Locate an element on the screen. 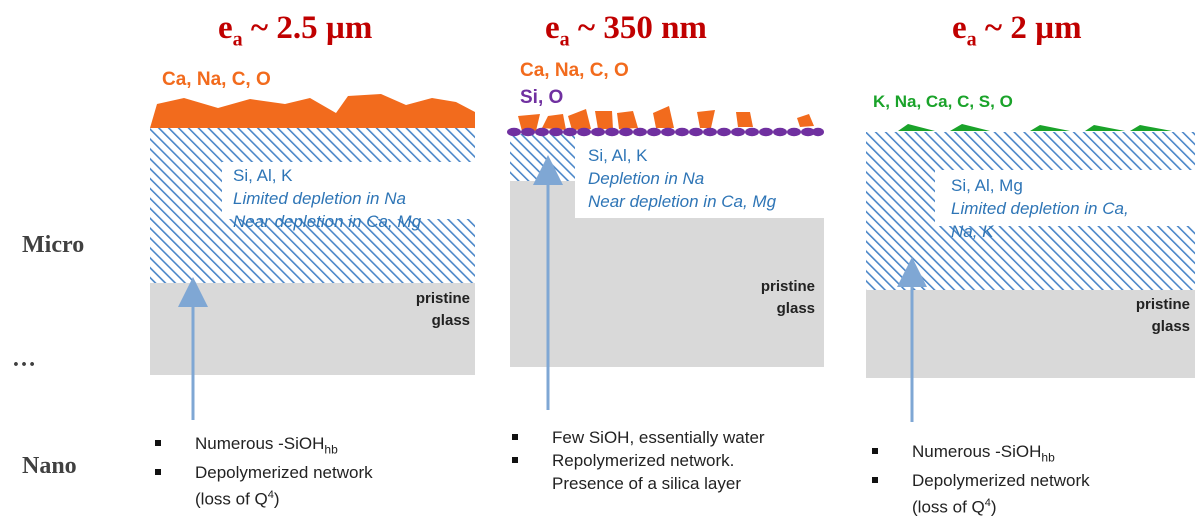 This screenshot has width=1195, height=519. side-label-micro: Micro is located at coordinates (53, 245).